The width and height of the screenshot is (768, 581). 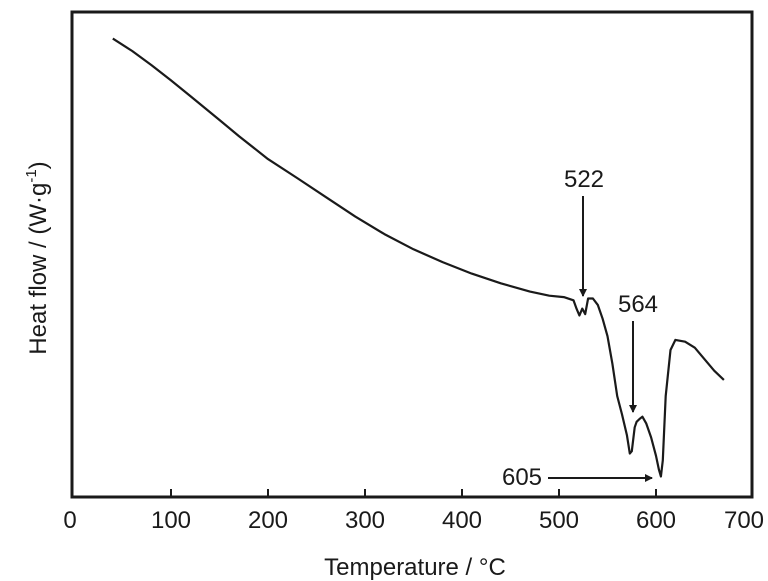 I want to click on x-tick-label: 700, so click(x=744, y=520).